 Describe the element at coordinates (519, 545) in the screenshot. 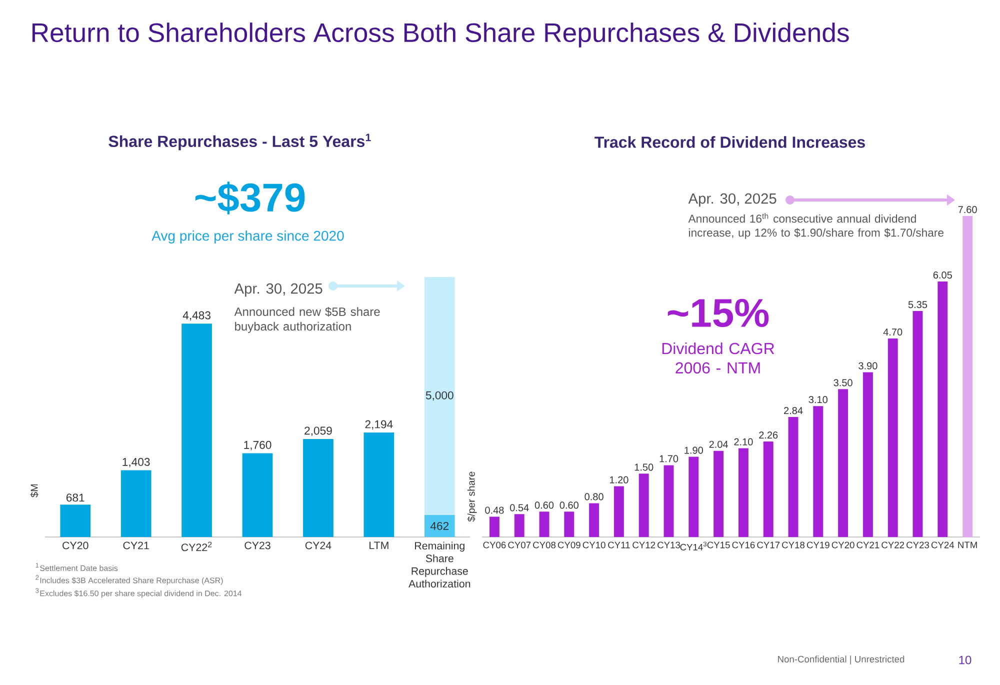

I see `x-tick-label: CY07` at that location.